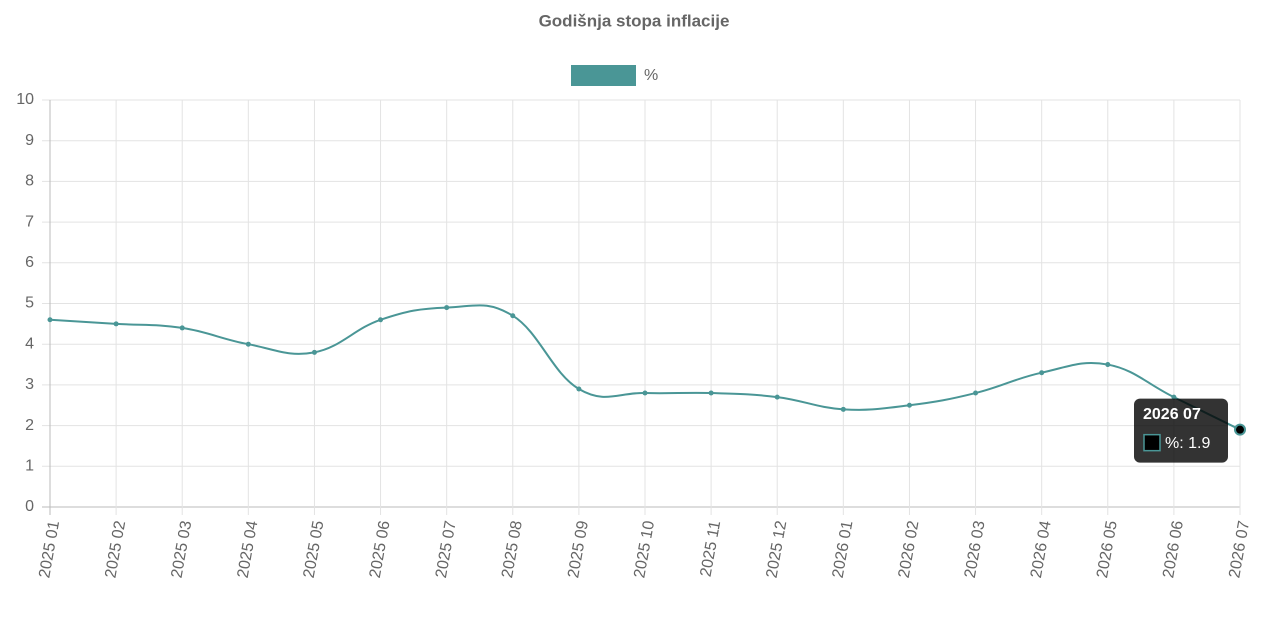  Describe the element at coordinates (1187, 443) in the screenshot. I see `tooltip-label: %: 1.9` at that location.